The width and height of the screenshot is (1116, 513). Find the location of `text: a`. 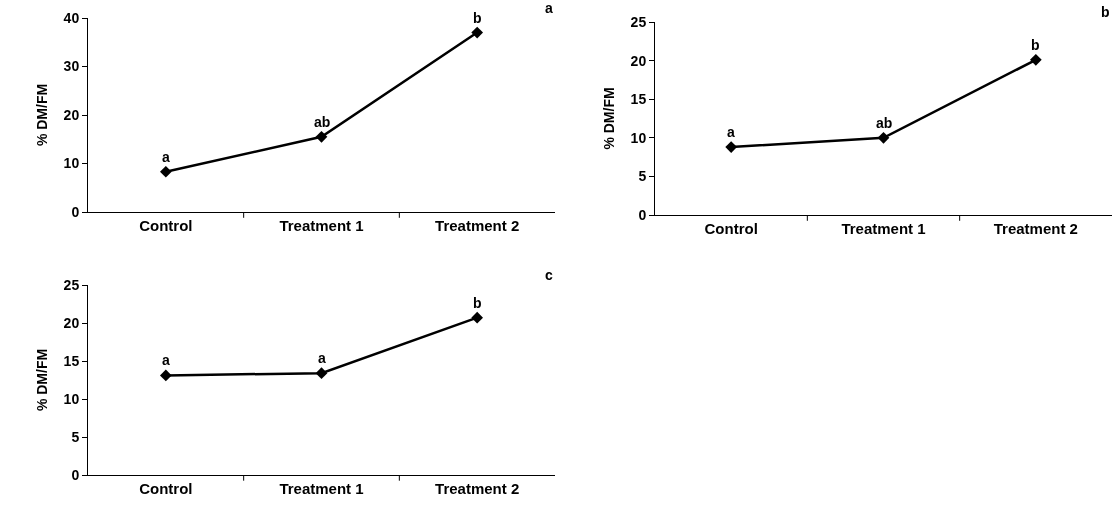

text: a is located at coordinates (549, 8).